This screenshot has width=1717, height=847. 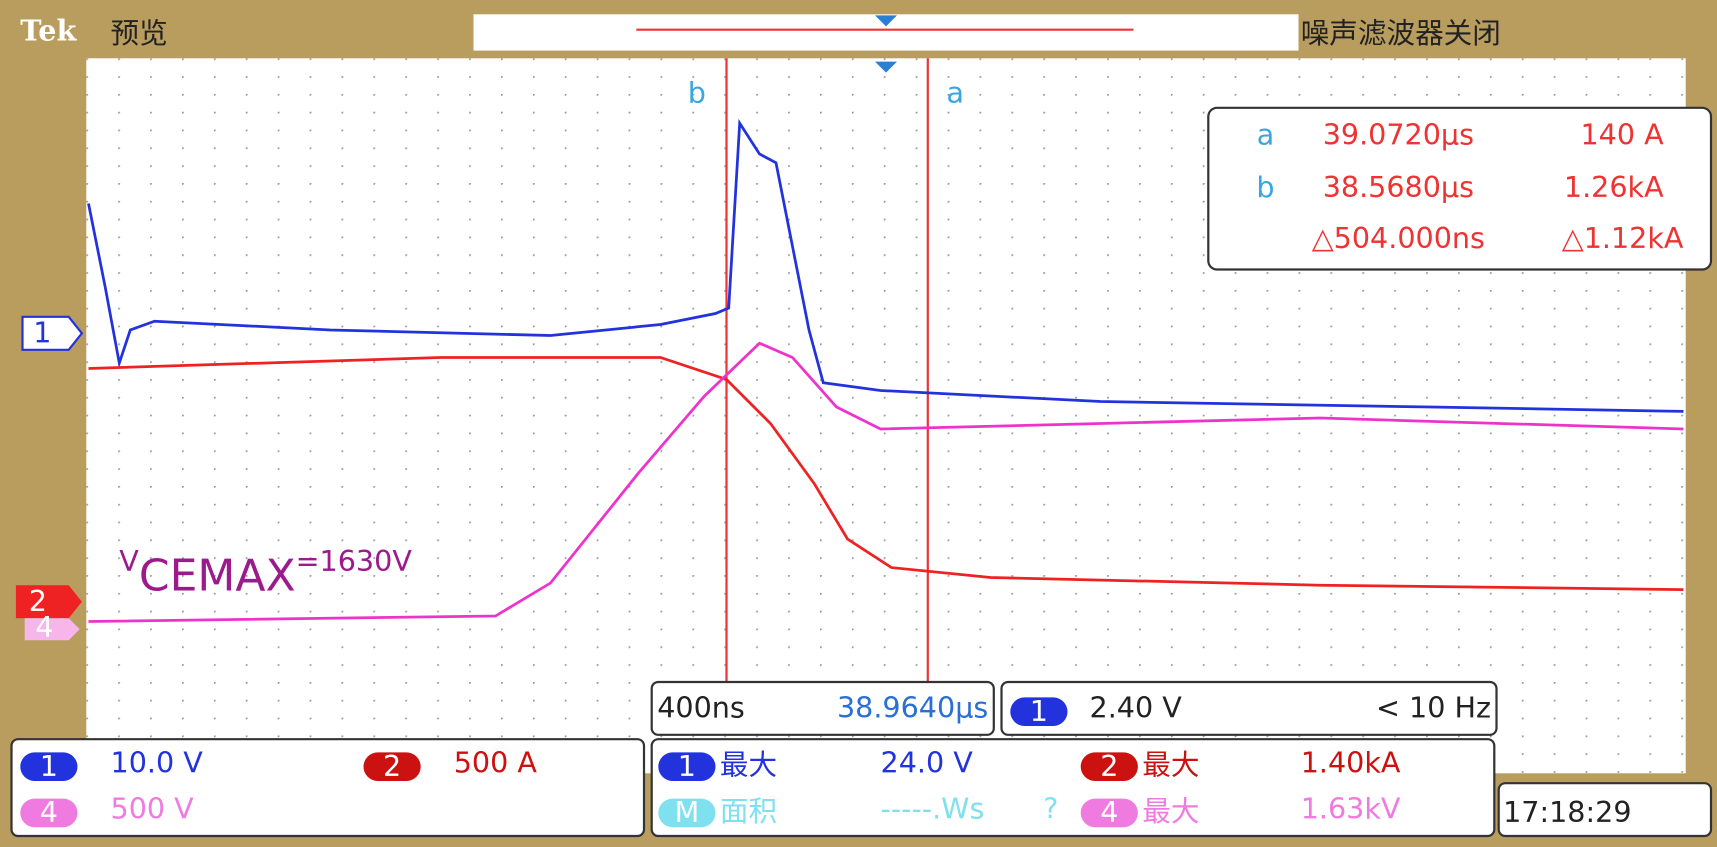 What do you see at coordinates (38, 601) in the screenshot?
I see `ch2-marker-label: 2` at bounding box center [38, 601].